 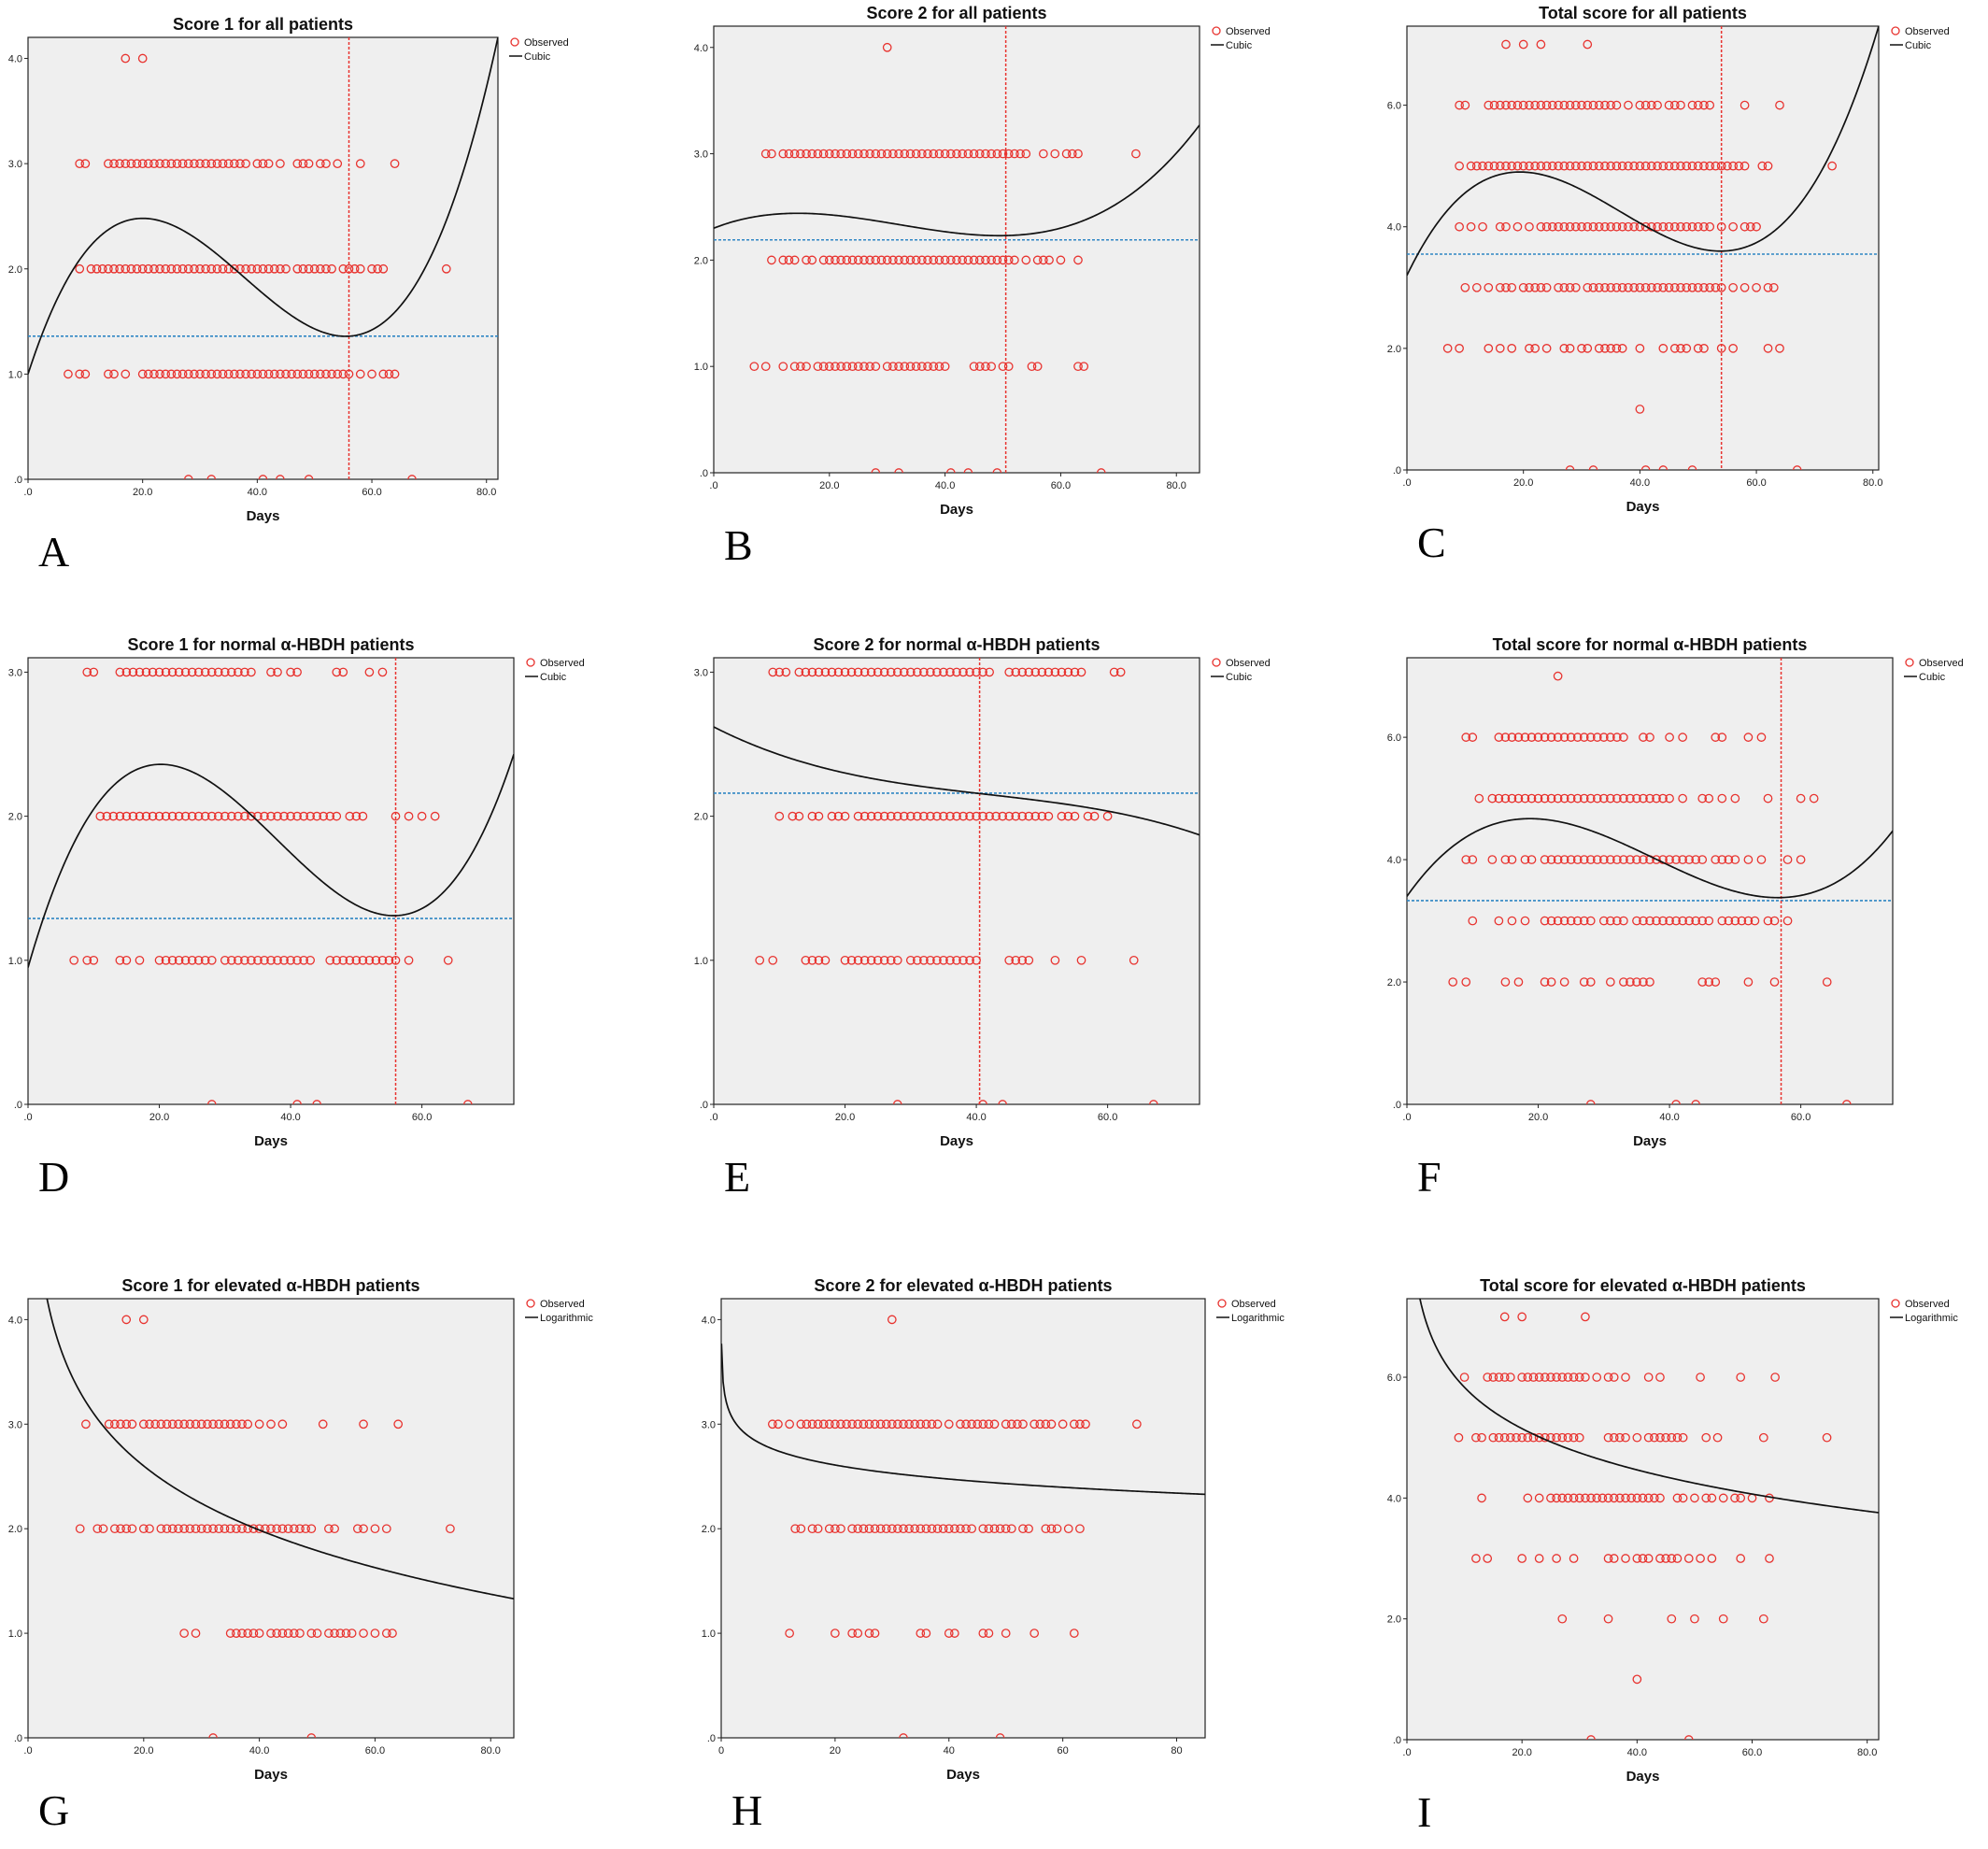 What do you see at coordinates (957, 781) in the screenshot?
I see `fit-curve` at bounding box center [957, 781].